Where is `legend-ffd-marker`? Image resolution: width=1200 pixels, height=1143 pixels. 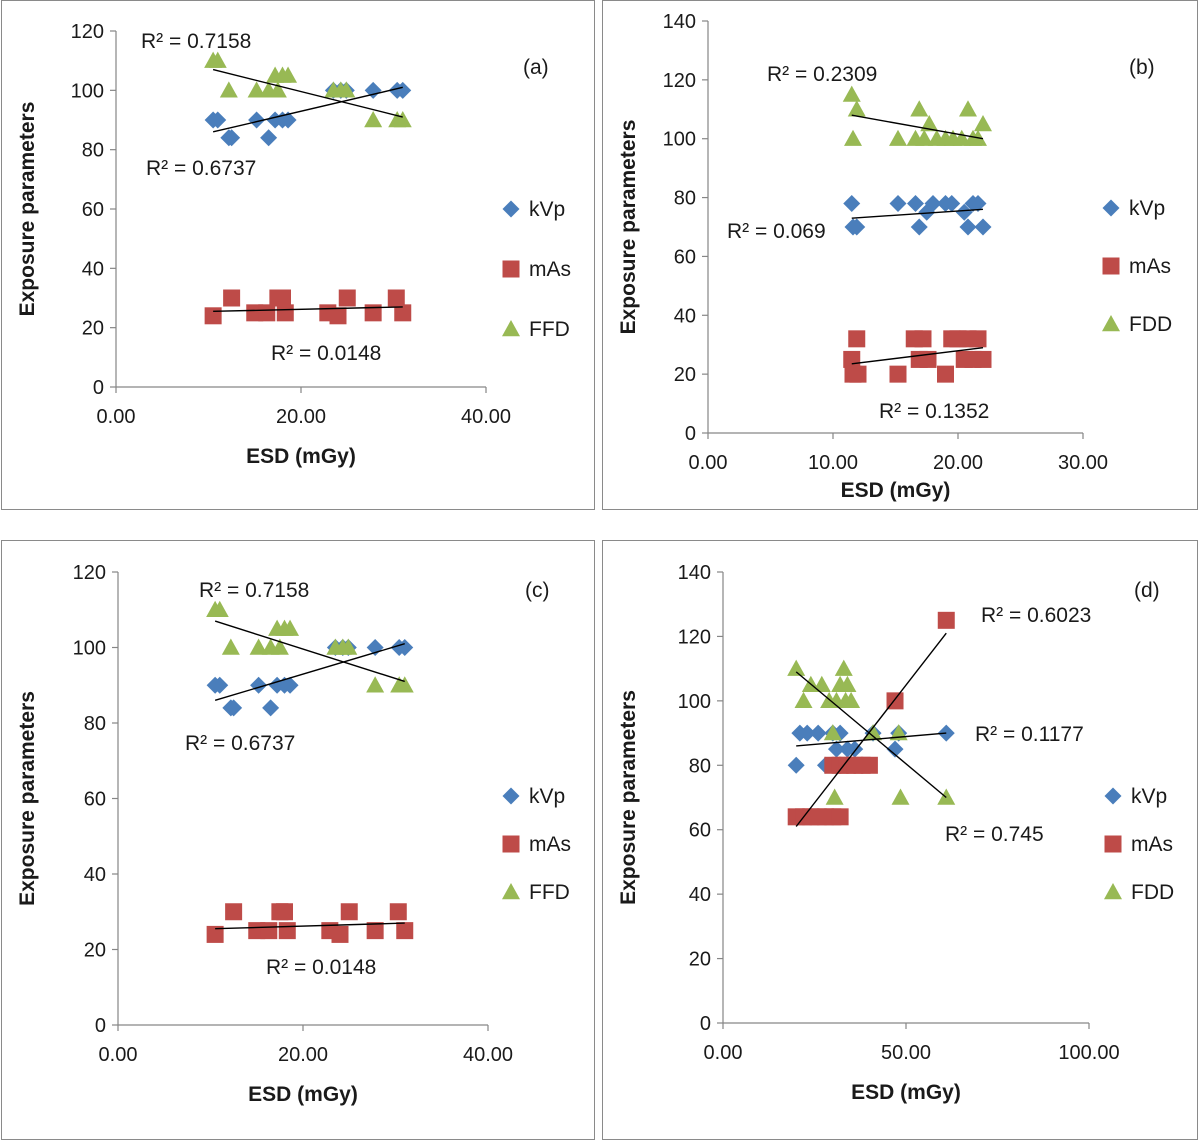 legend-ffd-marker is located at coordinates (511, 328).